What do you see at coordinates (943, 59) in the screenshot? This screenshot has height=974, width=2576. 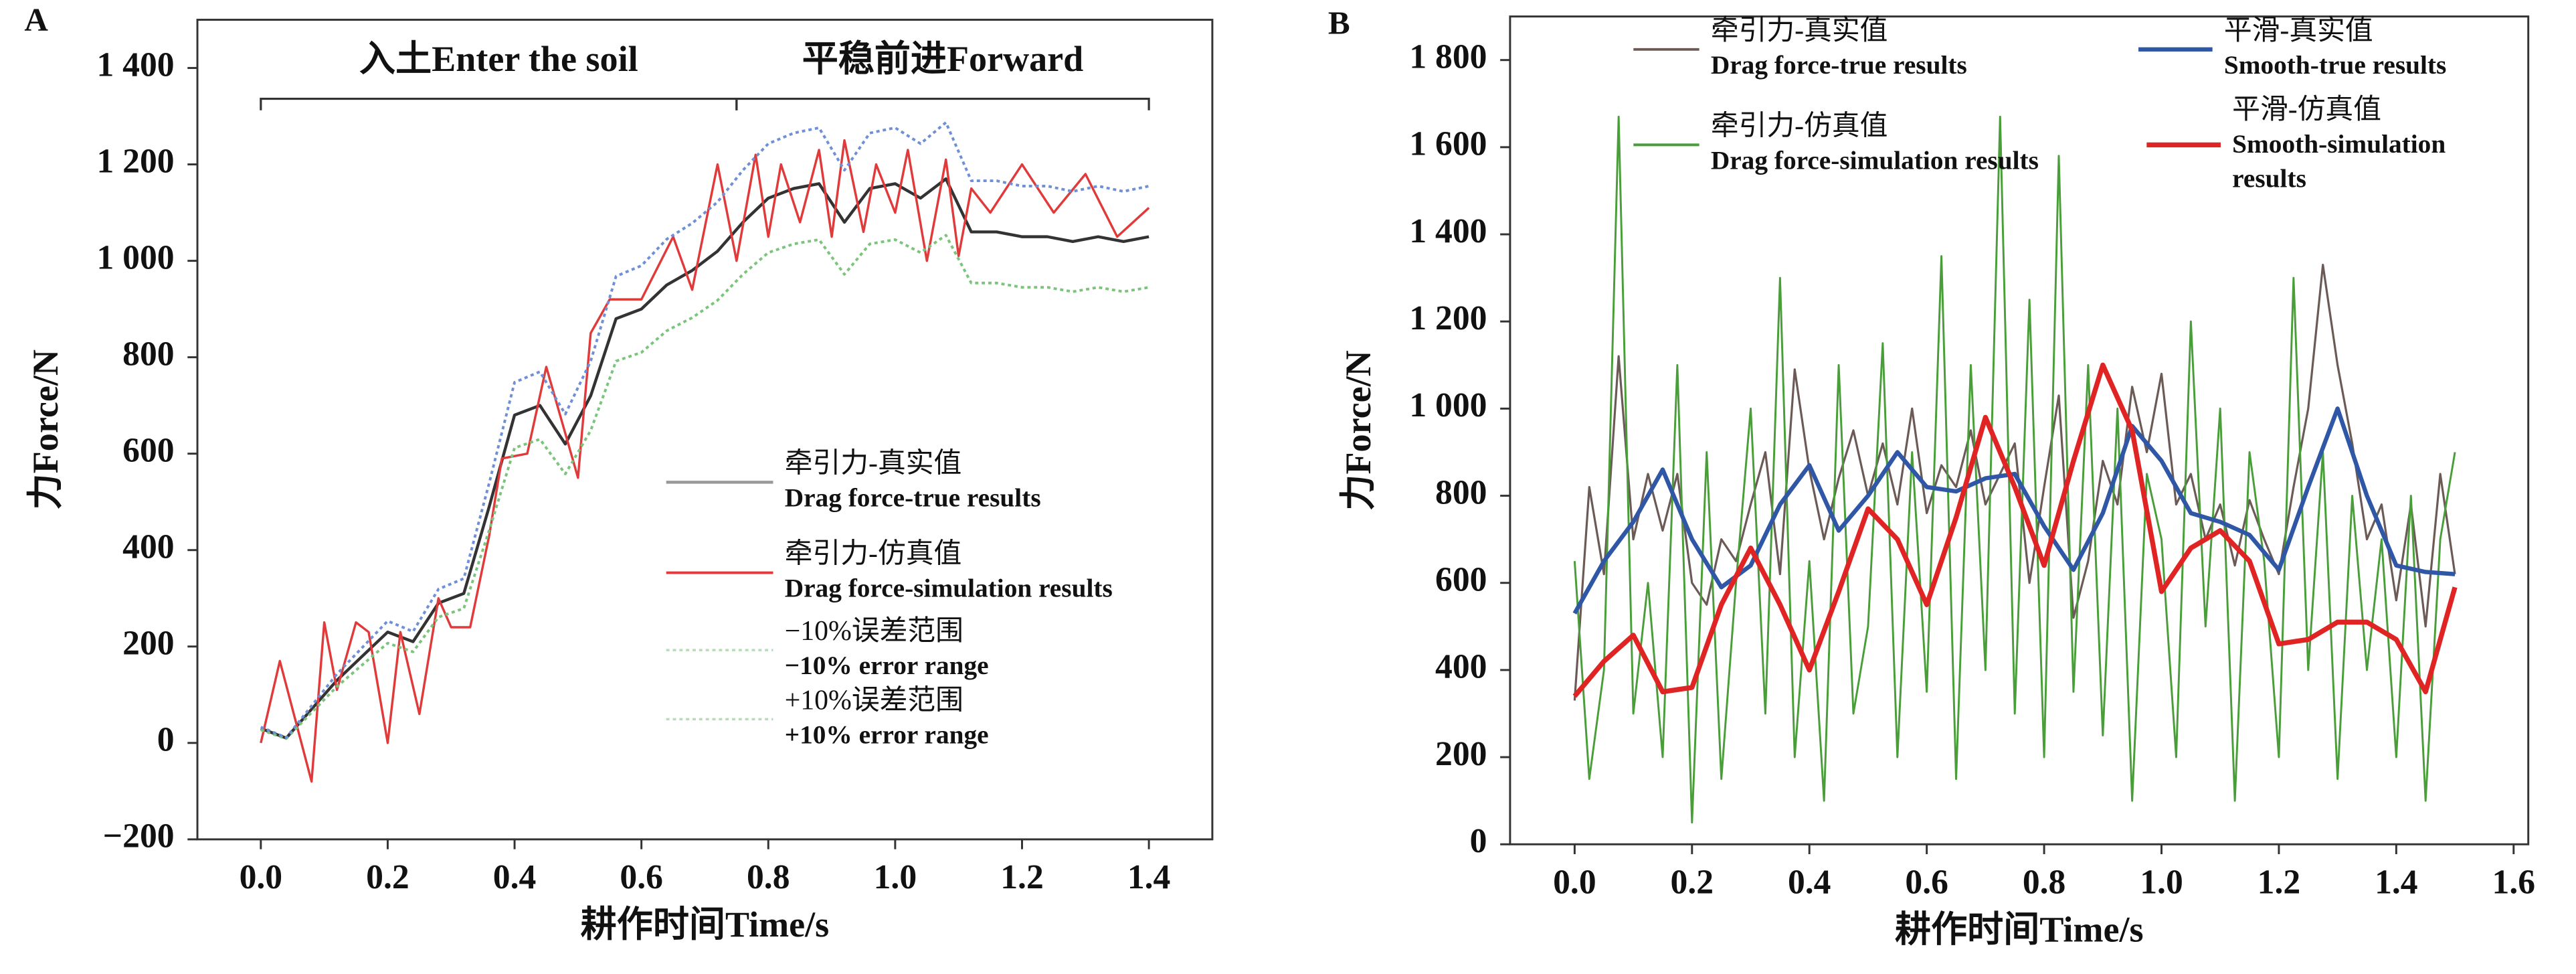 I see `annotation: 平稳前进Forward` at bounding box center [943, 59].